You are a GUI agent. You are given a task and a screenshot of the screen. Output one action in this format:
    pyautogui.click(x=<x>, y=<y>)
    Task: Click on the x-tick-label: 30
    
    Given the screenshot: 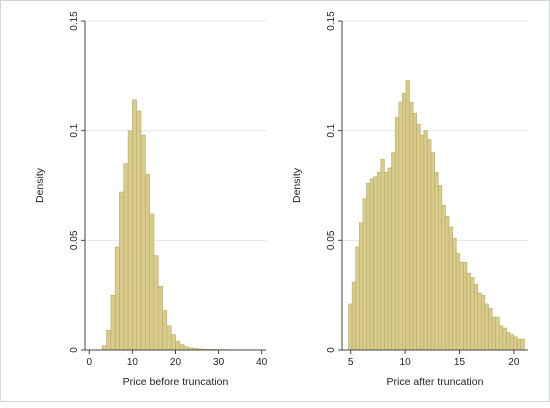 What is the action you would take?
    pyautogui.click(x=219, y=362)
    